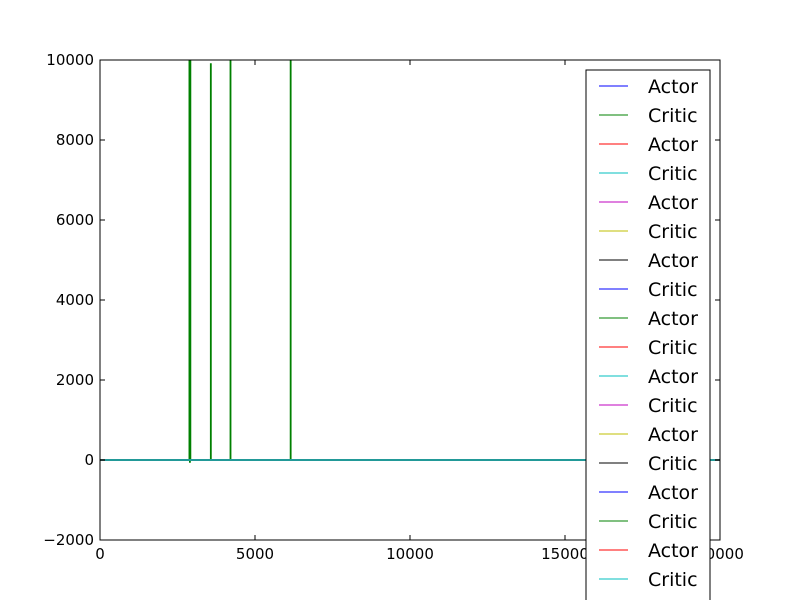 This screenshot has height=600, width=800. I want to click on y-tick-label: 6000, so click(75, 220).